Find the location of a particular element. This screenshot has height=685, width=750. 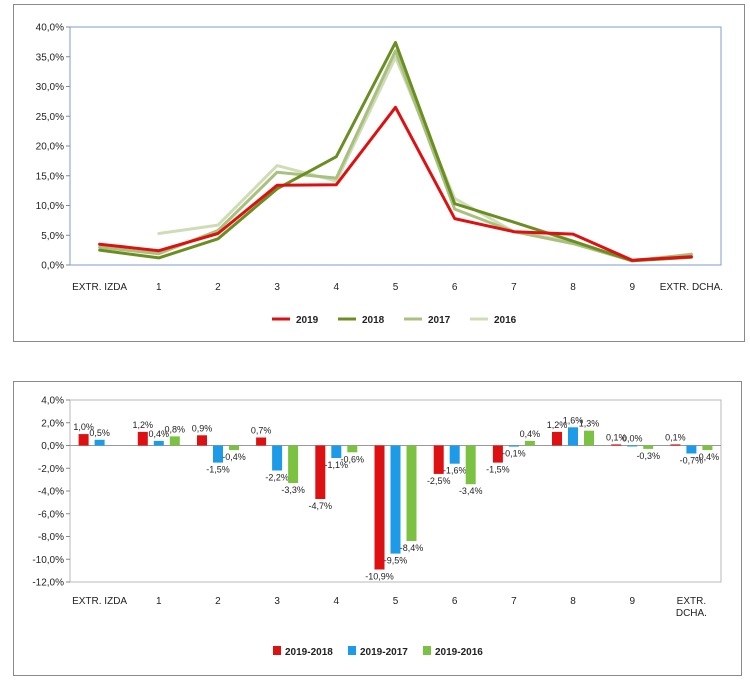

y-tick-label: -12,0% is located at coordinates (48, 583).